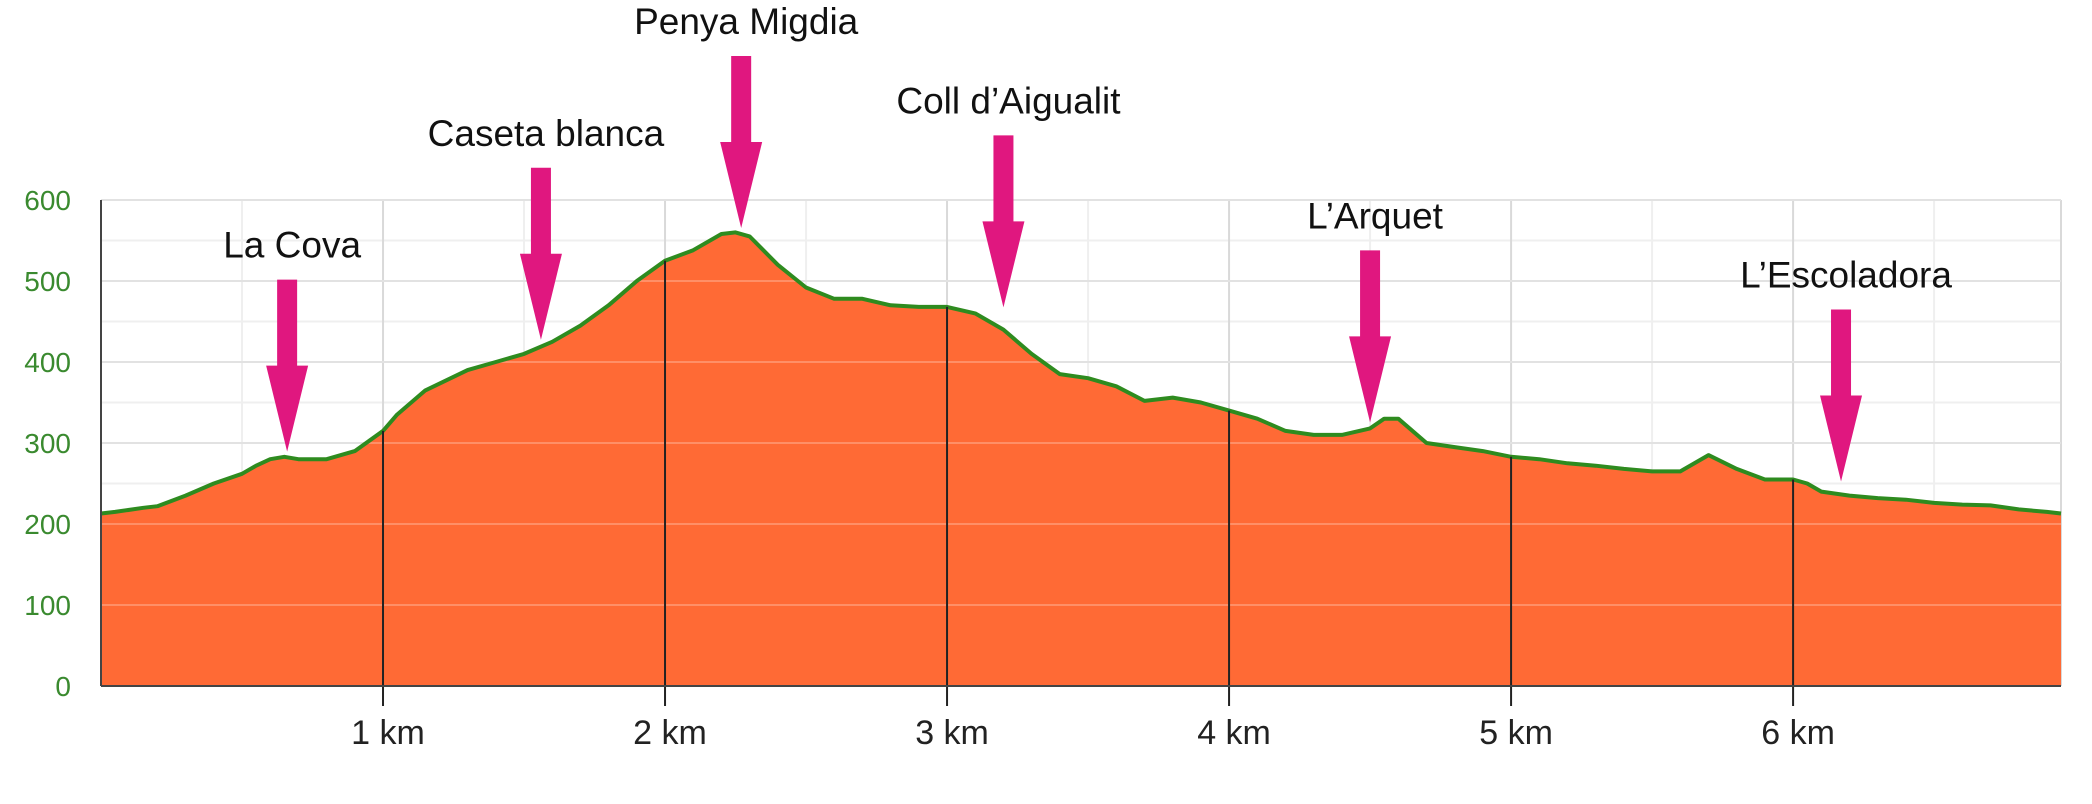 The height and width of the screenshot is (804, 2092). What do you see at coordinates (546, 133) in the screenshot?
I see `landmark-label: Caseta blanca` at bounding box center [546, 133].